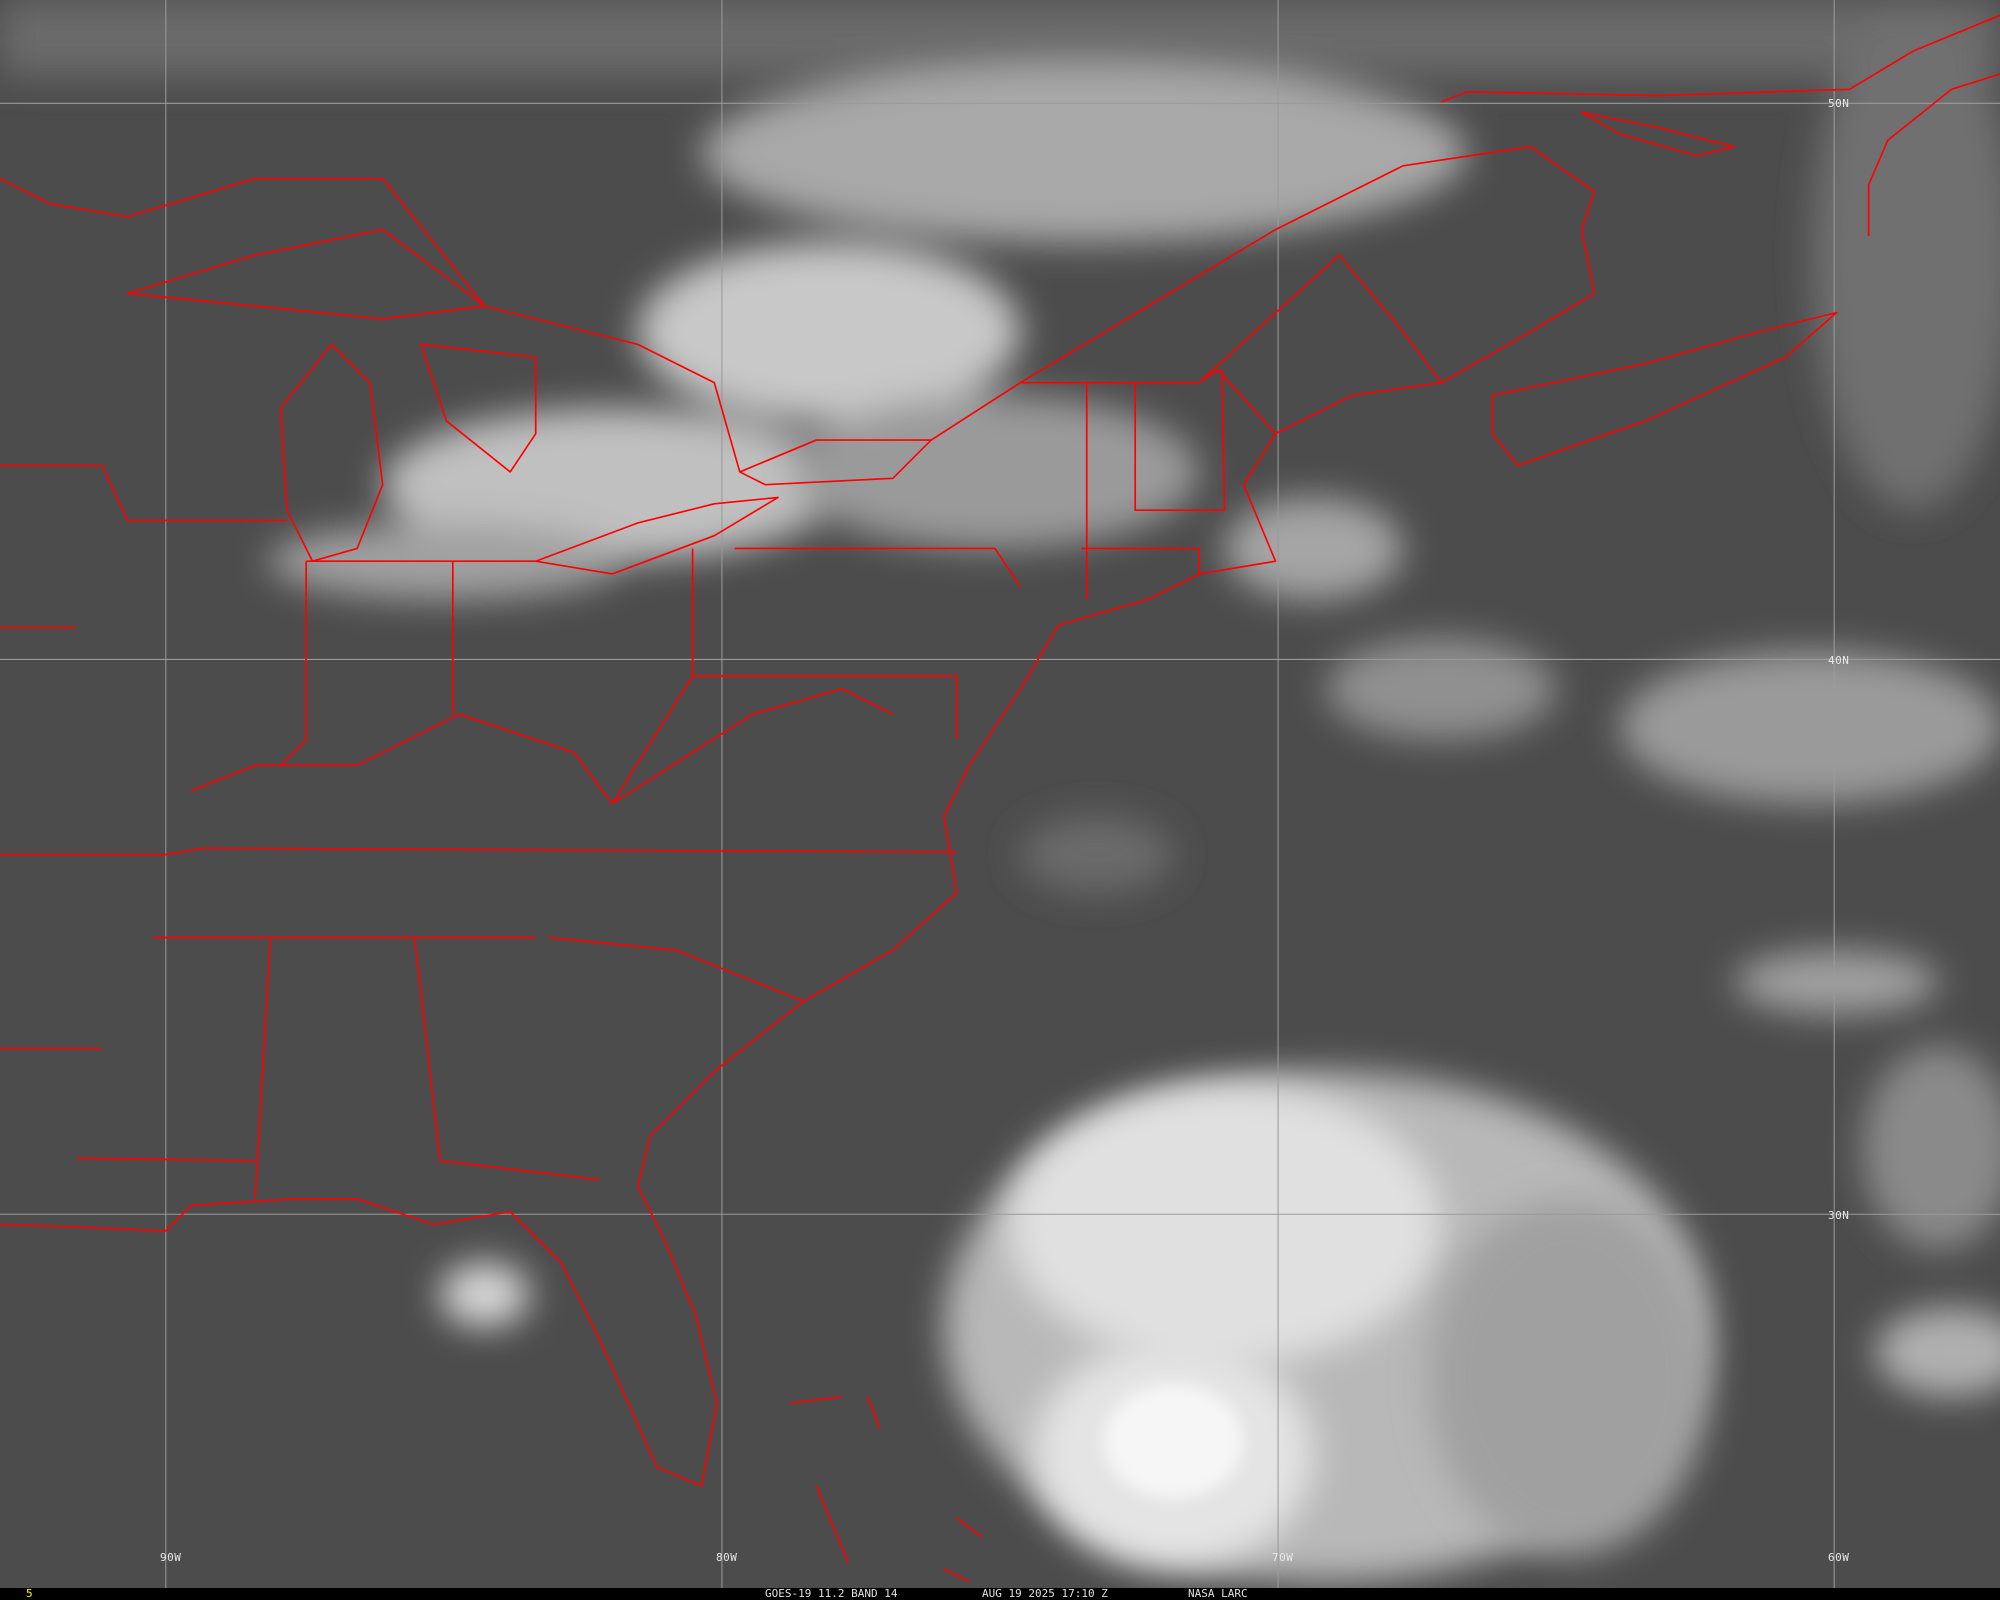 The image size is (2000, 1600). What do you see at coordinates (171, 1557) in the screenshot?
I see `lon-label-90w: 90W` at bounding box center [171, 1557].